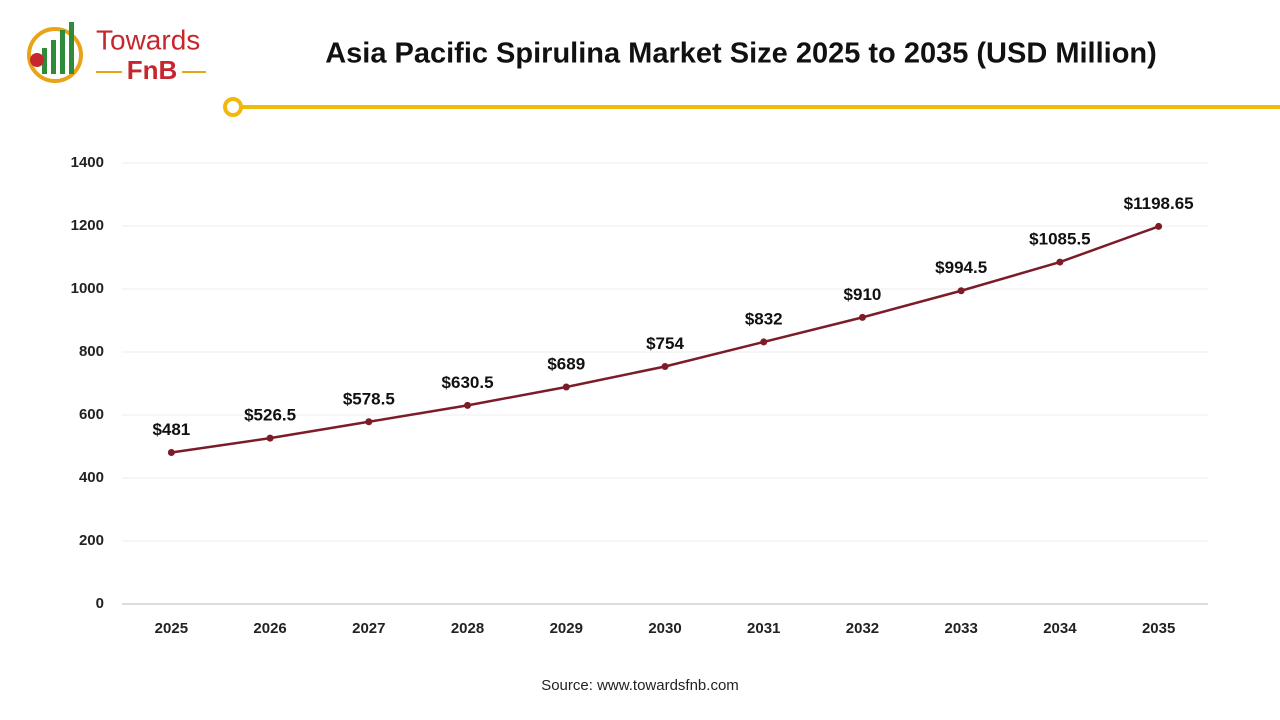 This screenshot has height=720, width=1280. I want to click on value-label: $832, so click(764, 318).